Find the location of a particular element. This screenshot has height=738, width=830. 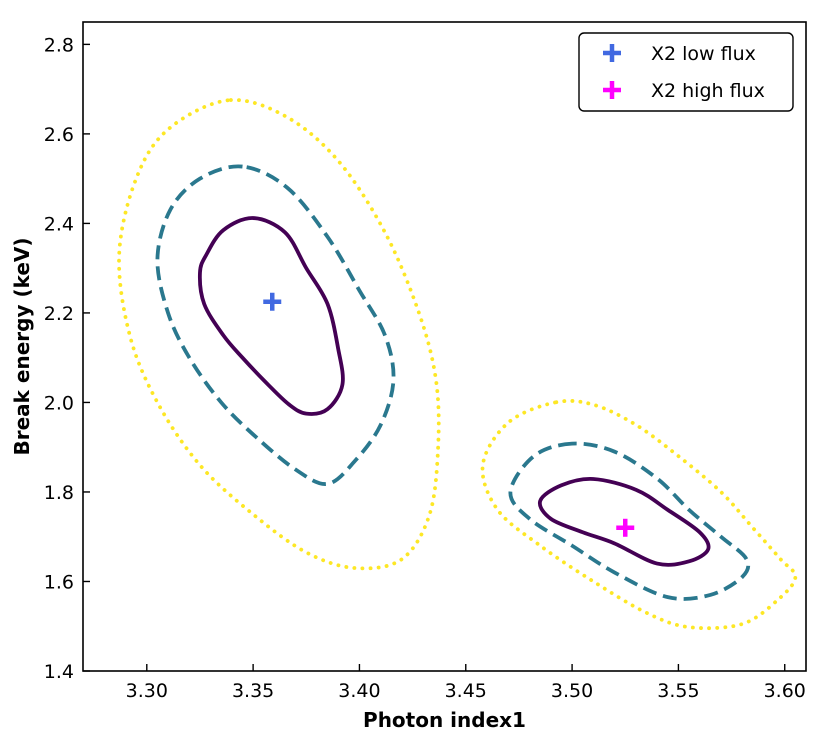

x-tick-label: 3.55 is located at coordinates (678, 691).